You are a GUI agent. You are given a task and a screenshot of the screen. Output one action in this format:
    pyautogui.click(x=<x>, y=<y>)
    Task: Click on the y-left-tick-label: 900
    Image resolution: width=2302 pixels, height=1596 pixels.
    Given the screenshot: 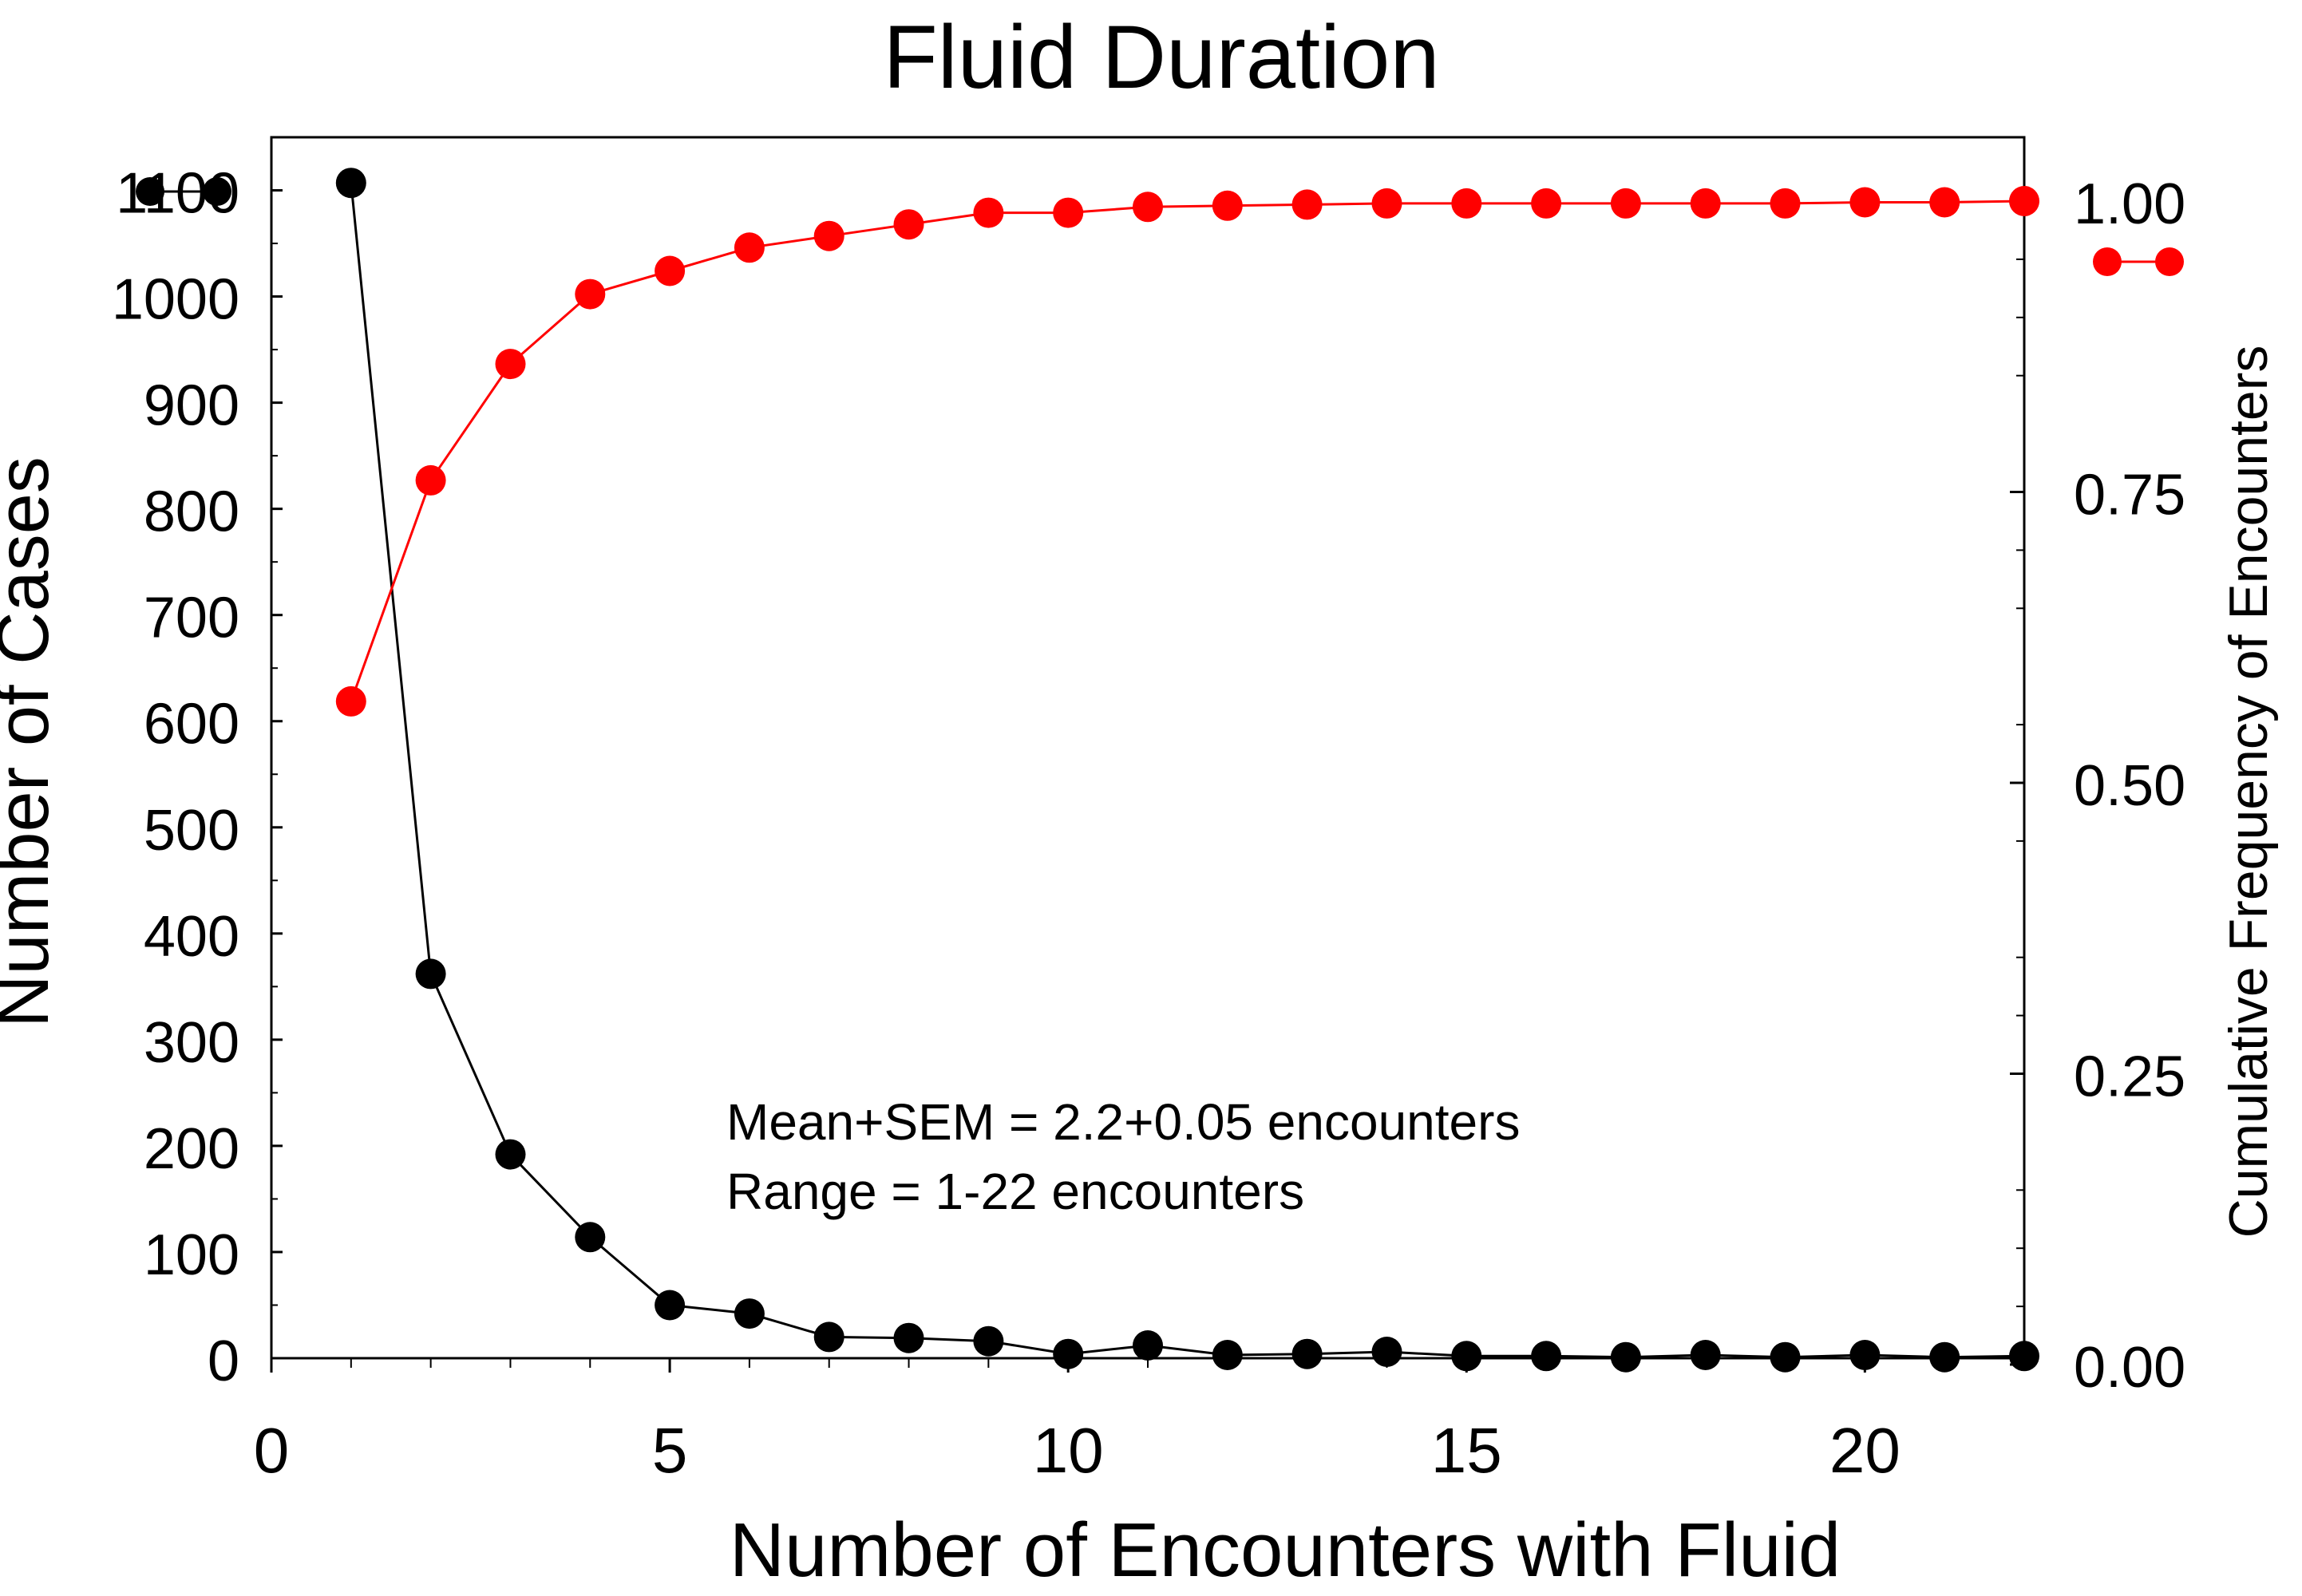 What is the action you would take?
    pyautogui.click(x=191, y=406)
    